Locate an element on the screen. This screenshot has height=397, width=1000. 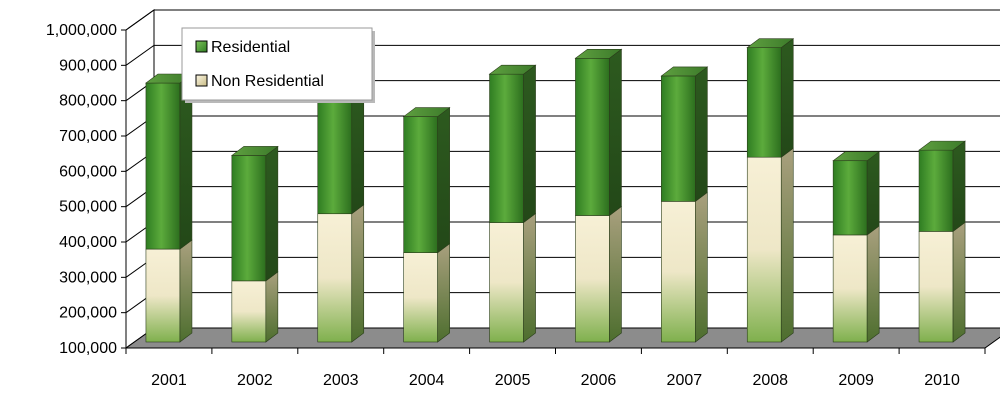
y-tick-label: 200,000 is located at coordinates (88, 313).